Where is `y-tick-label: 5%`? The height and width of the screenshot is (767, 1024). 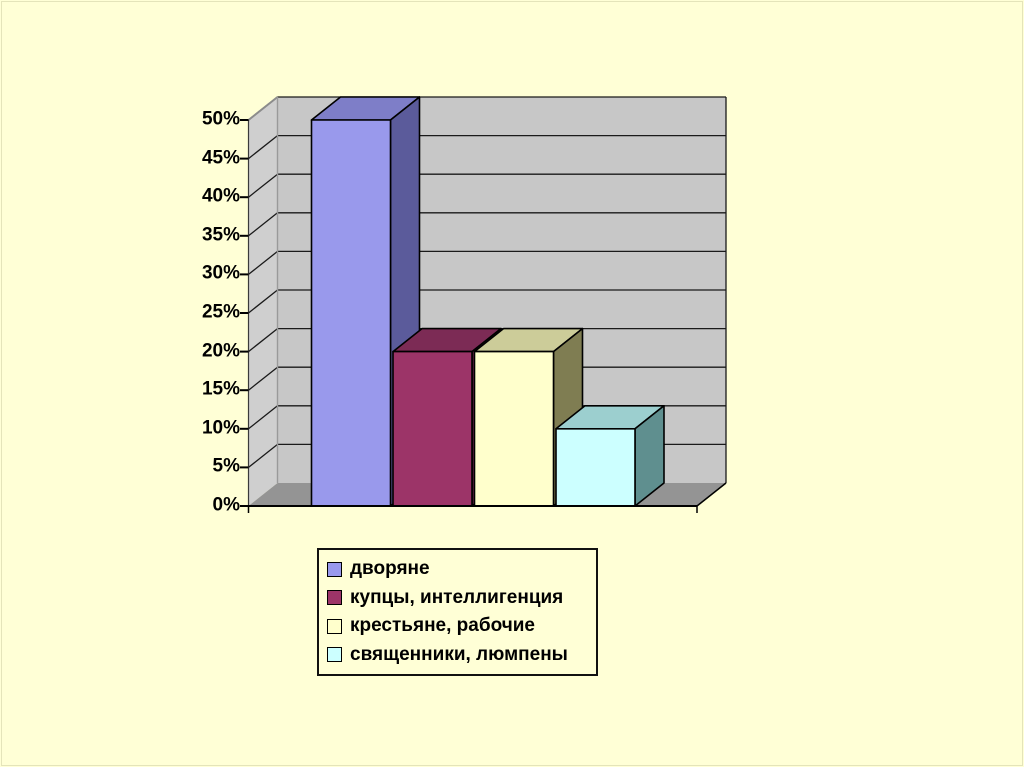
y-tick-label: 5% is located at coordinates (226, 466).